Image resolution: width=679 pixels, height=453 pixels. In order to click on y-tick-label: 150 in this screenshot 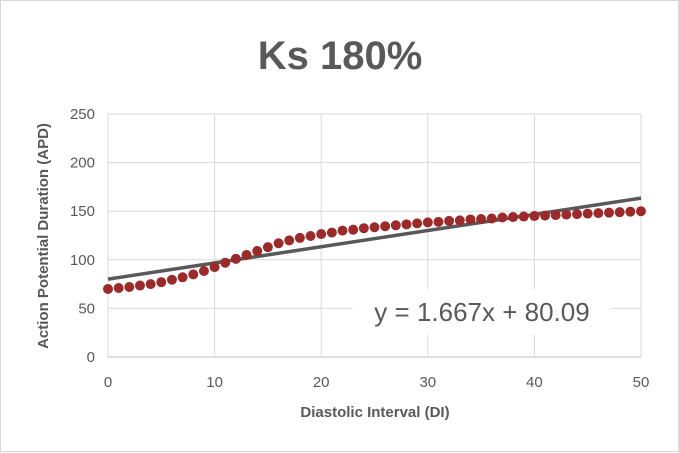, I will do `click(82, 211)`.